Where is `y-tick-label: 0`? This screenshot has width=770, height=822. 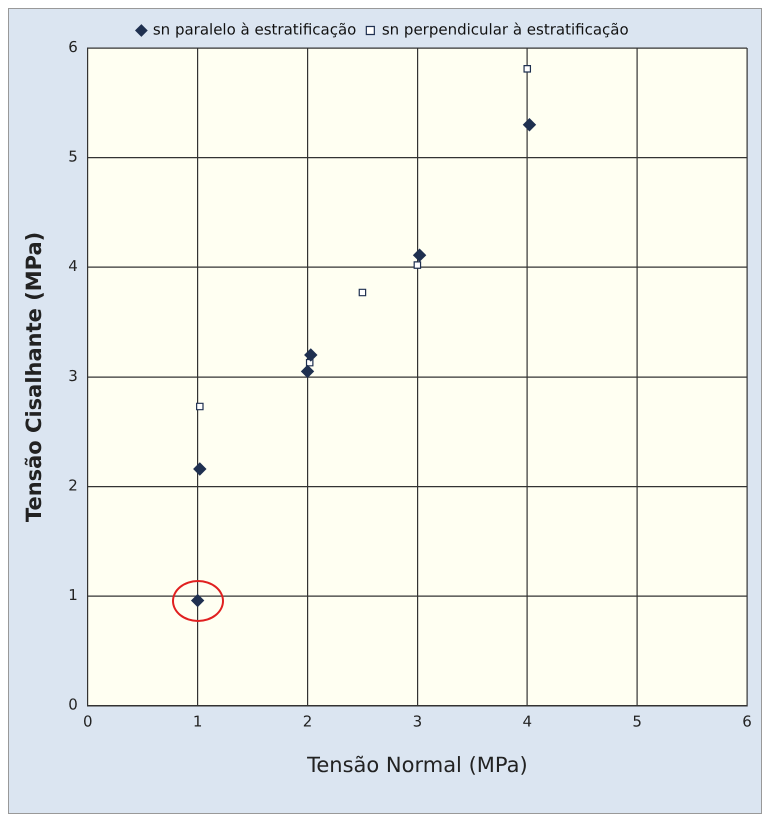 y-tick-label: 0 is located at coordinates (73, 705).